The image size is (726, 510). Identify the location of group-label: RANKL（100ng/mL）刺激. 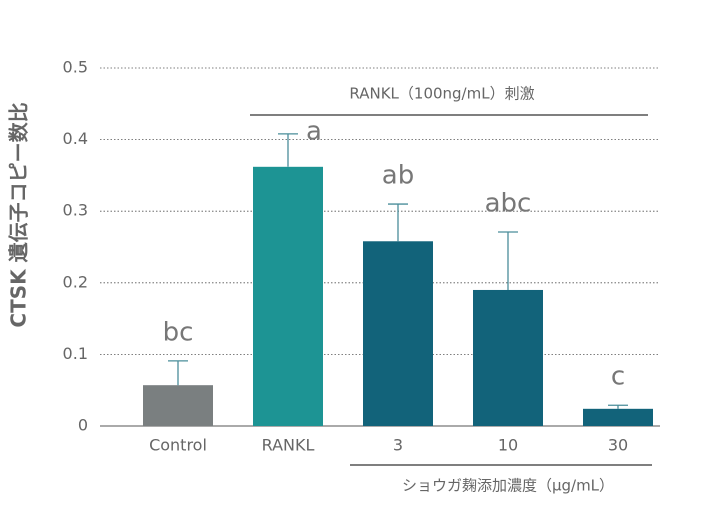
(441, 94).